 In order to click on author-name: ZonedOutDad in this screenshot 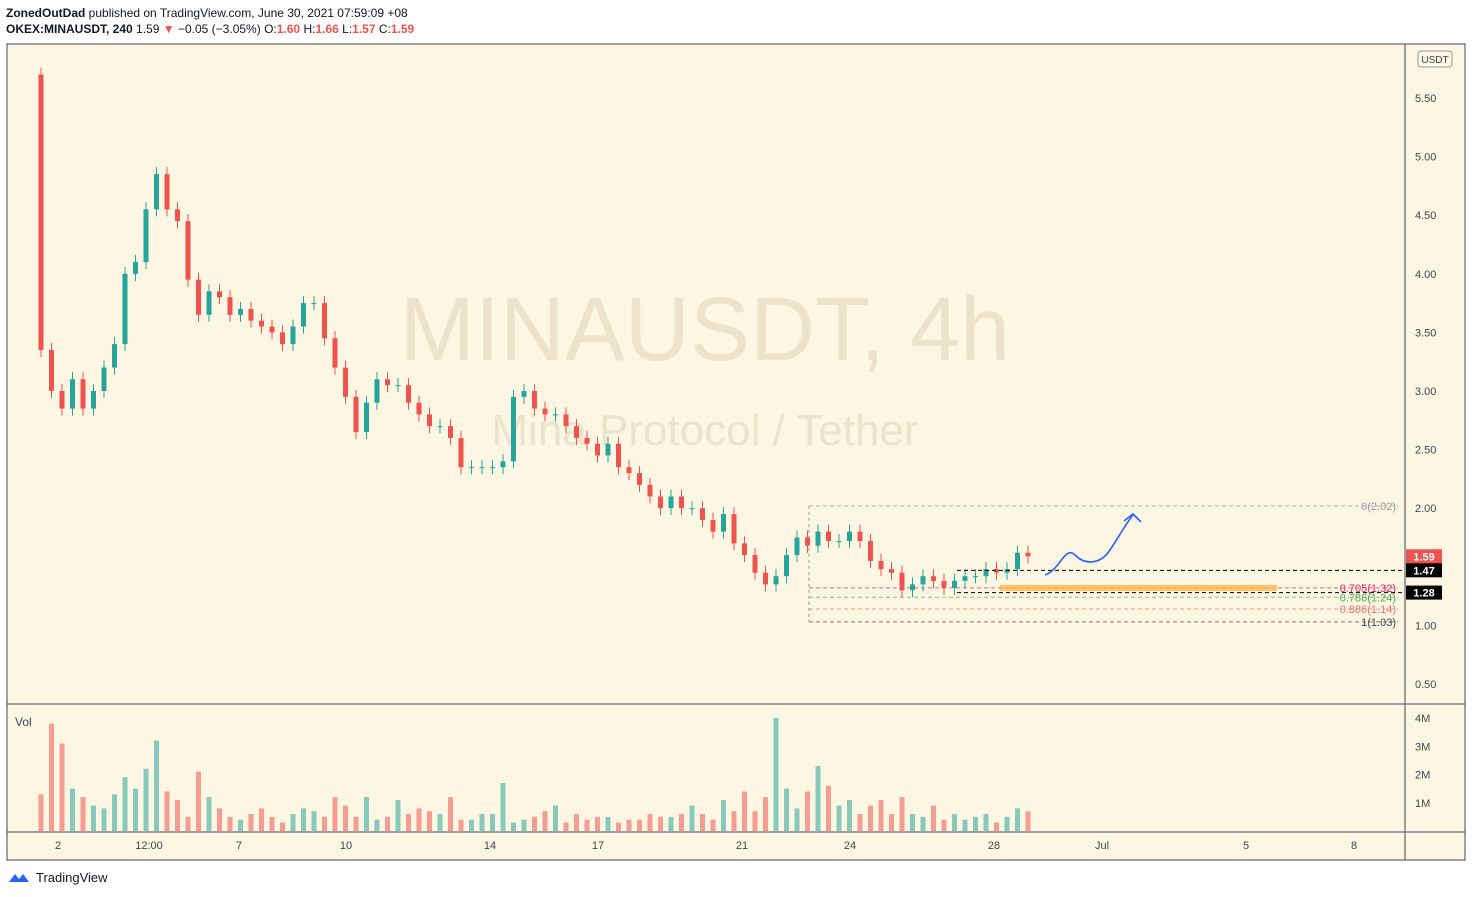, I will do `click(46, 13)`.